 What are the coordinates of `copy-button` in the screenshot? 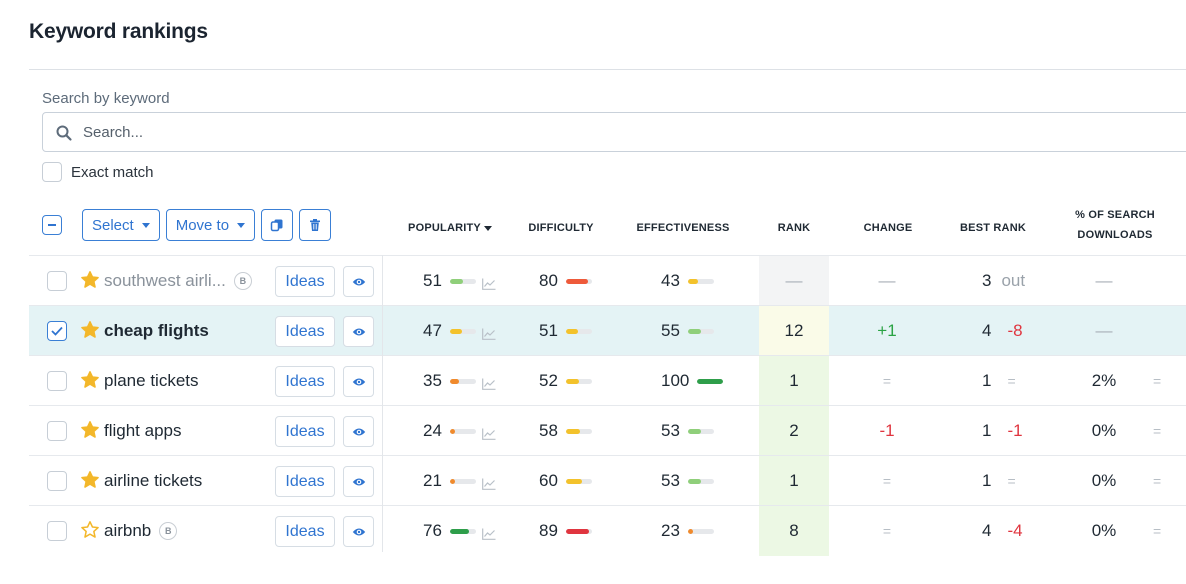 It's located at (277, 225).